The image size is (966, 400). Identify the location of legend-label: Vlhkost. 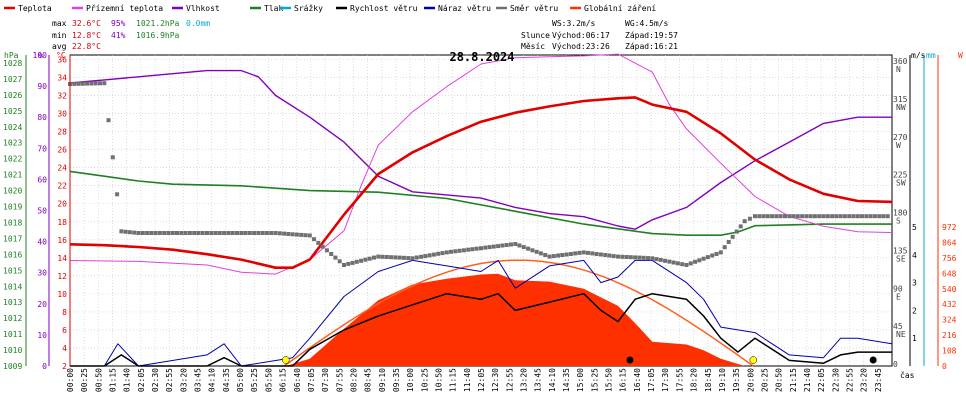
(203, 8).